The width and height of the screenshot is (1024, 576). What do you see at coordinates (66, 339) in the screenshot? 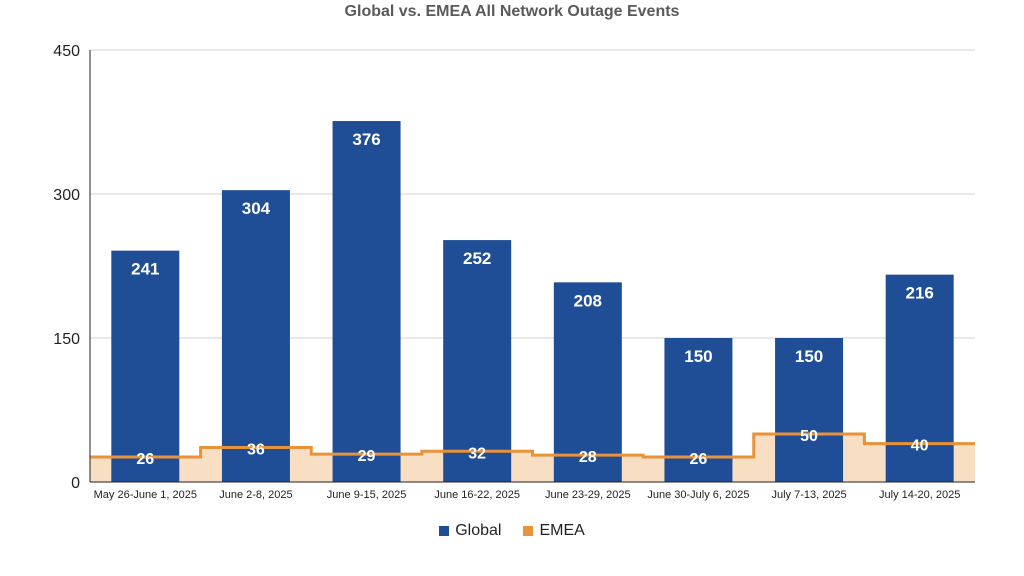
I see `y-tick-label: 150` at bounding box center [66, 339].